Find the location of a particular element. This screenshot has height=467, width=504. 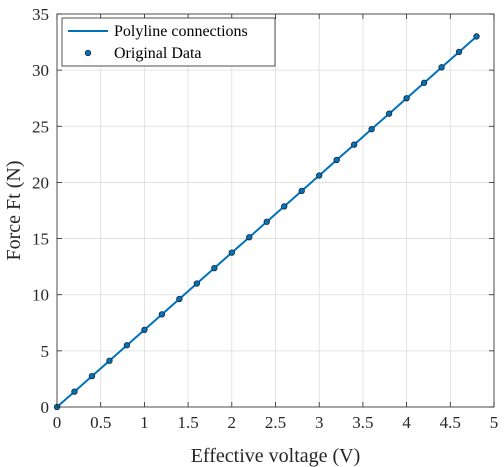

legend-label-line: Polyline connections is located at coordinates (181, 31).